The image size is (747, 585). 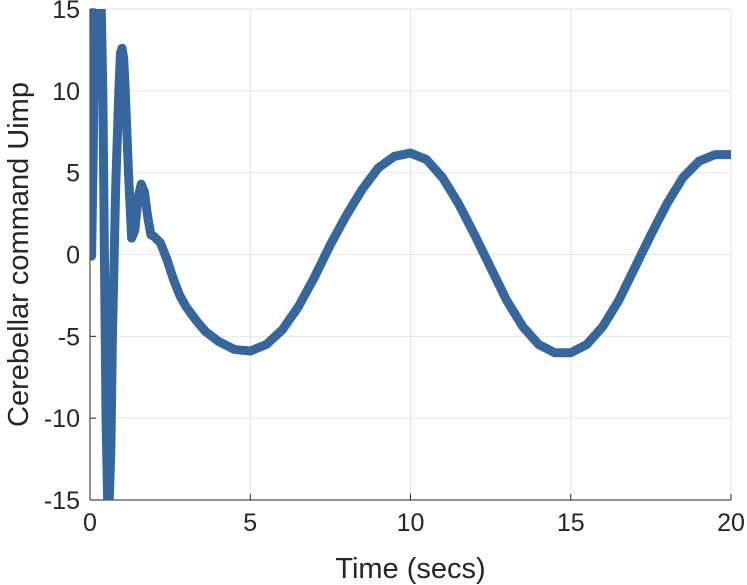 I want to click on x-axis-title: Time (secs), so click(x=410, y=569).